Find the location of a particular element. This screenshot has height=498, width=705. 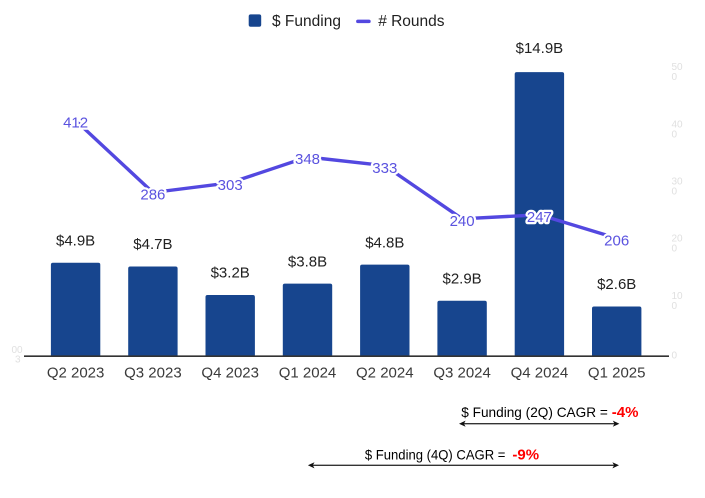

svg-text: Q1 2025 is located at coordinates (617, 373).